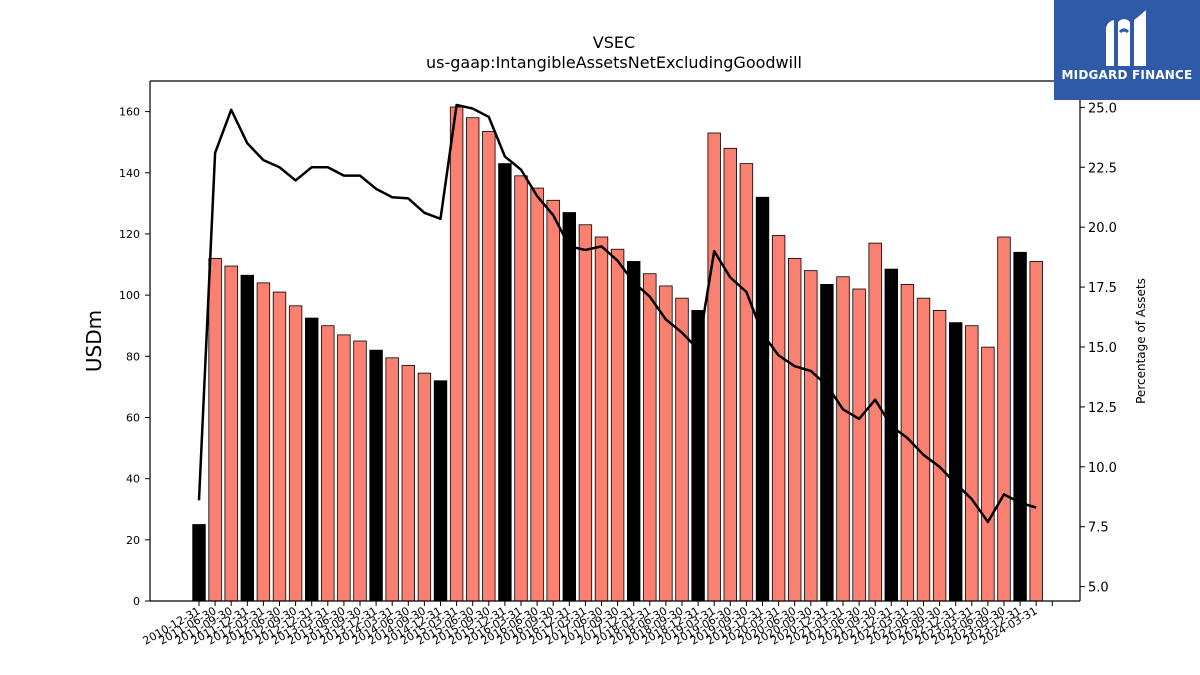 Image resolution: width=1200 pixels, height=675 pixels. Describe the element at coordinates (1127, 75) in the screenshot. I see `logo-text: MIDGARD FINANCE` at that location.